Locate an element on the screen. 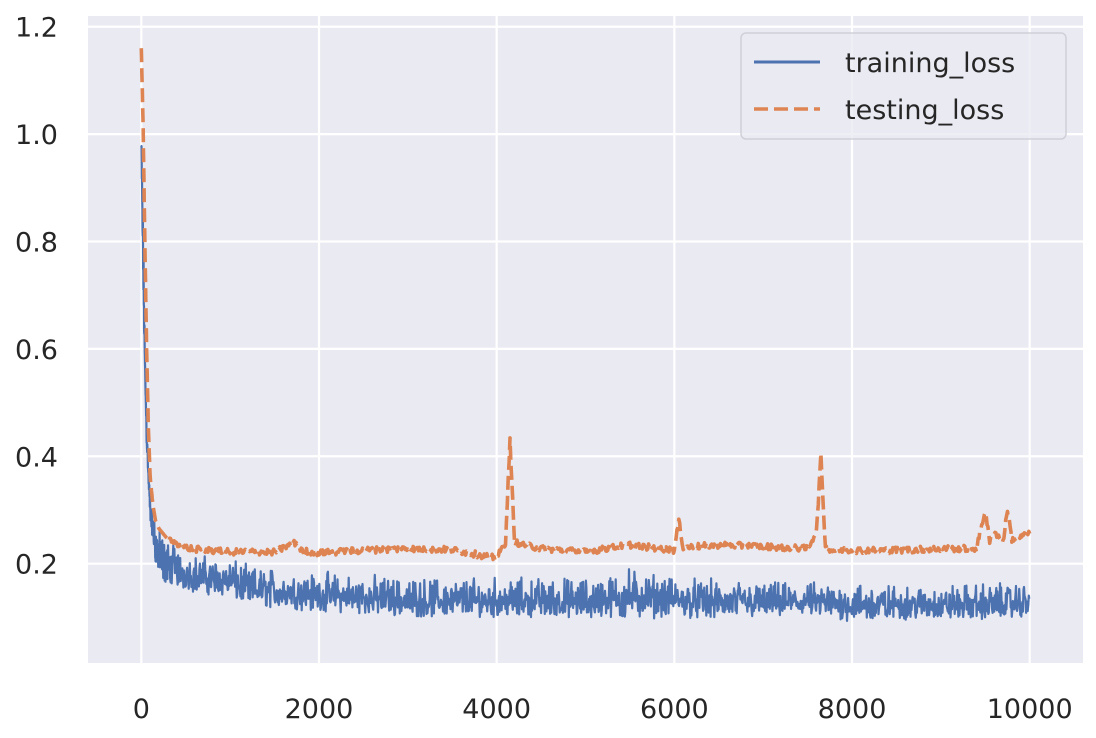 The image size is (1096, 738). legend-box is located at coordinates (903, 86).